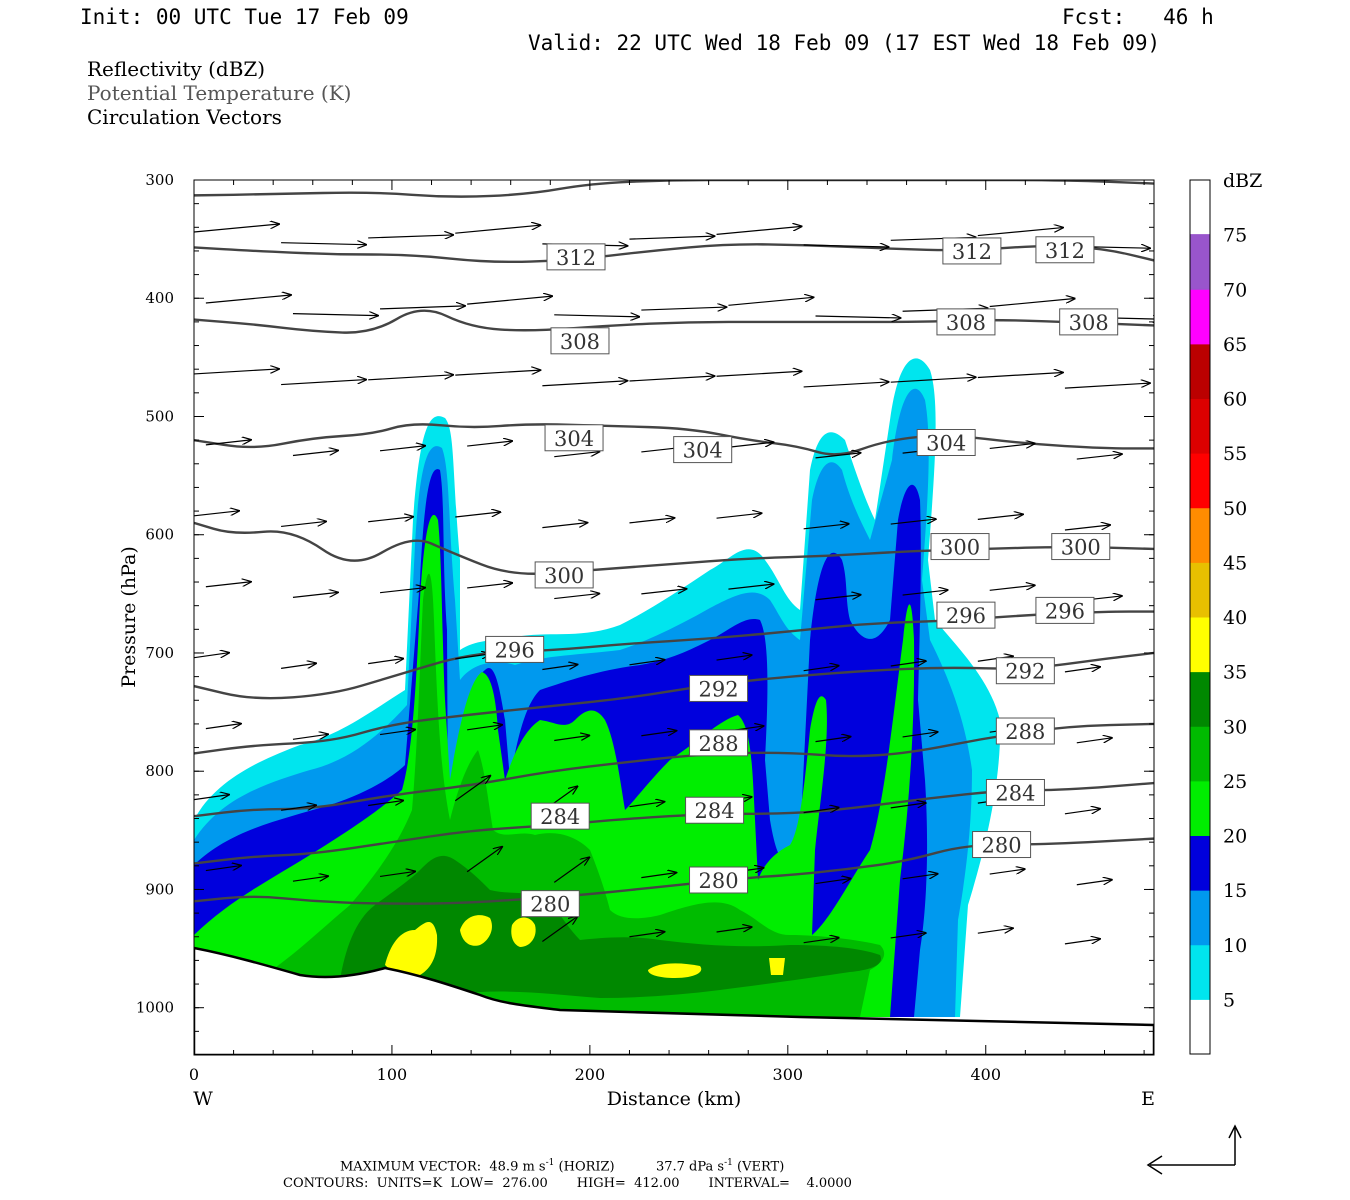 The width and height of the screenshot is (1350, 1200). I want to click on theta-label-312-2: 312, so click(1065, 250).